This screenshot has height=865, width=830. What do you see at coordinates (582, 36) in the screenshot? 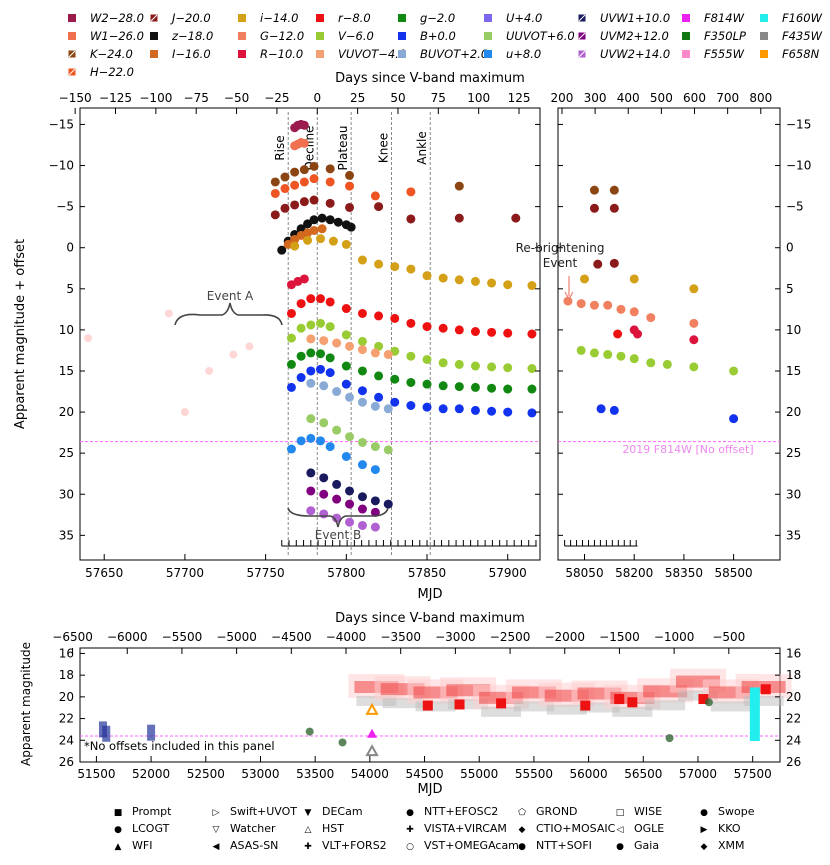
I see `legend-swatch-hatch` at bounding box center [582, 36].